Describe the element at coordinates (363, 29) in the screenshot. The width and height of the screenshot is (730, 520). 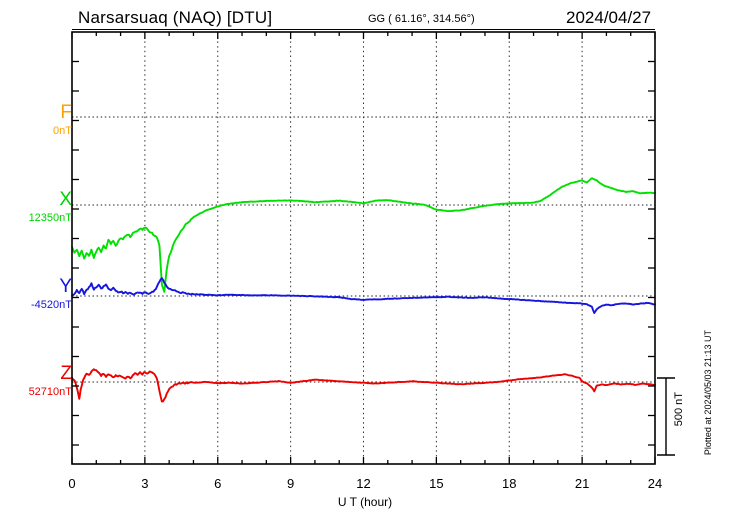
I see `header-divider` at that location.